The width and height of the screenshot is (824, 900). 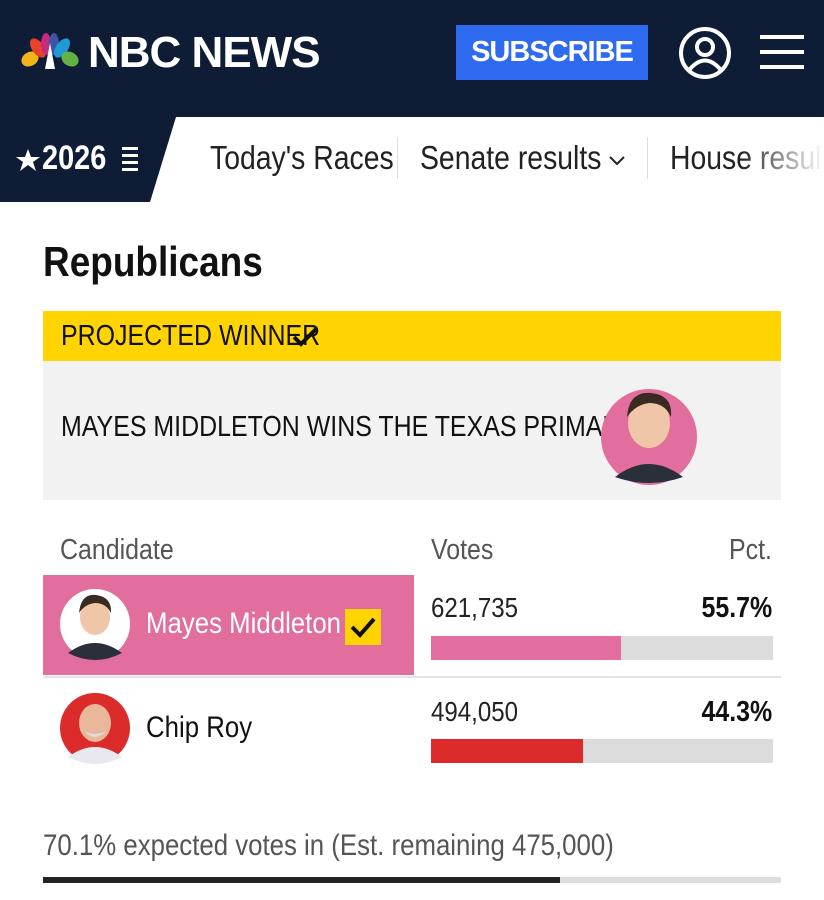 I want to click on subscribe-button: SUBSCRIBE, so click(x=552, y=52).